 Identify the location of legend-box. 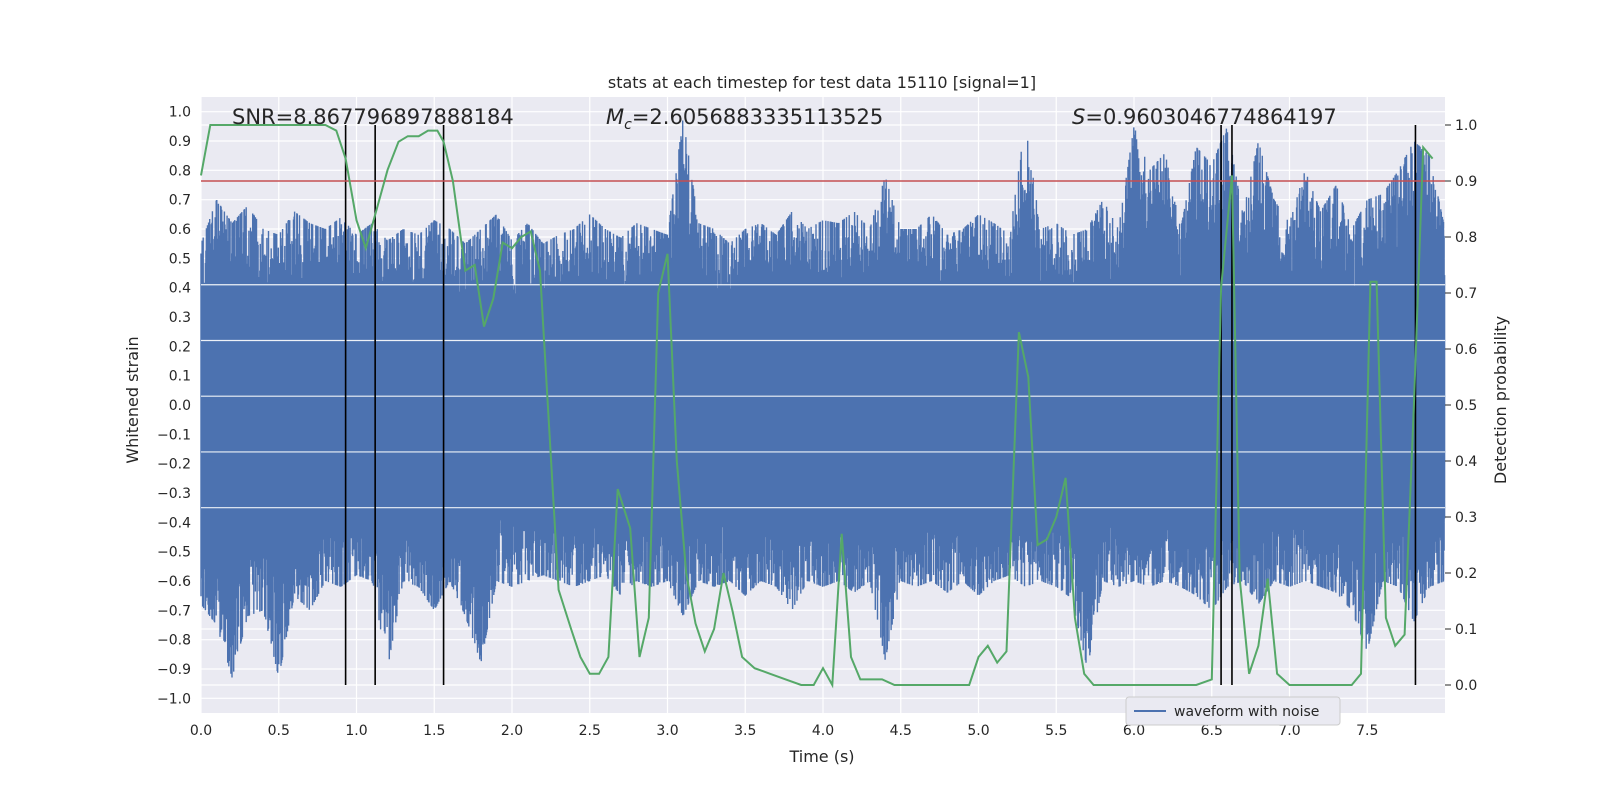
(1233, 711).